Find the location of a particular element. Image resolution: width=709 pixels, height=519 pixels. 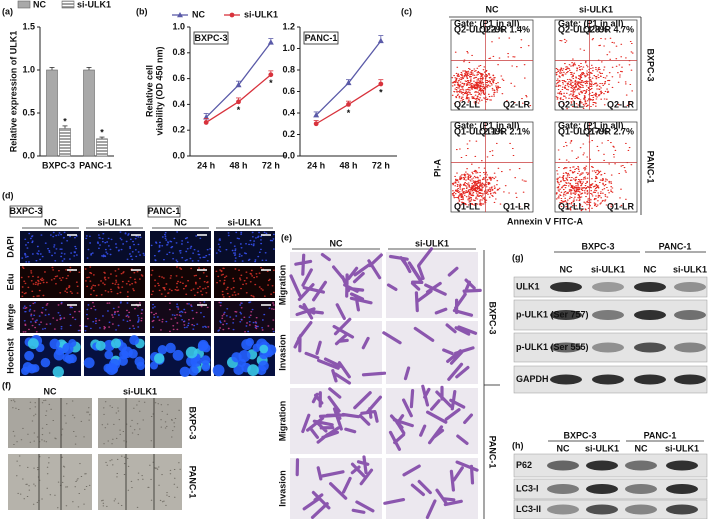

inset-box is located at coordinates (321, 38).